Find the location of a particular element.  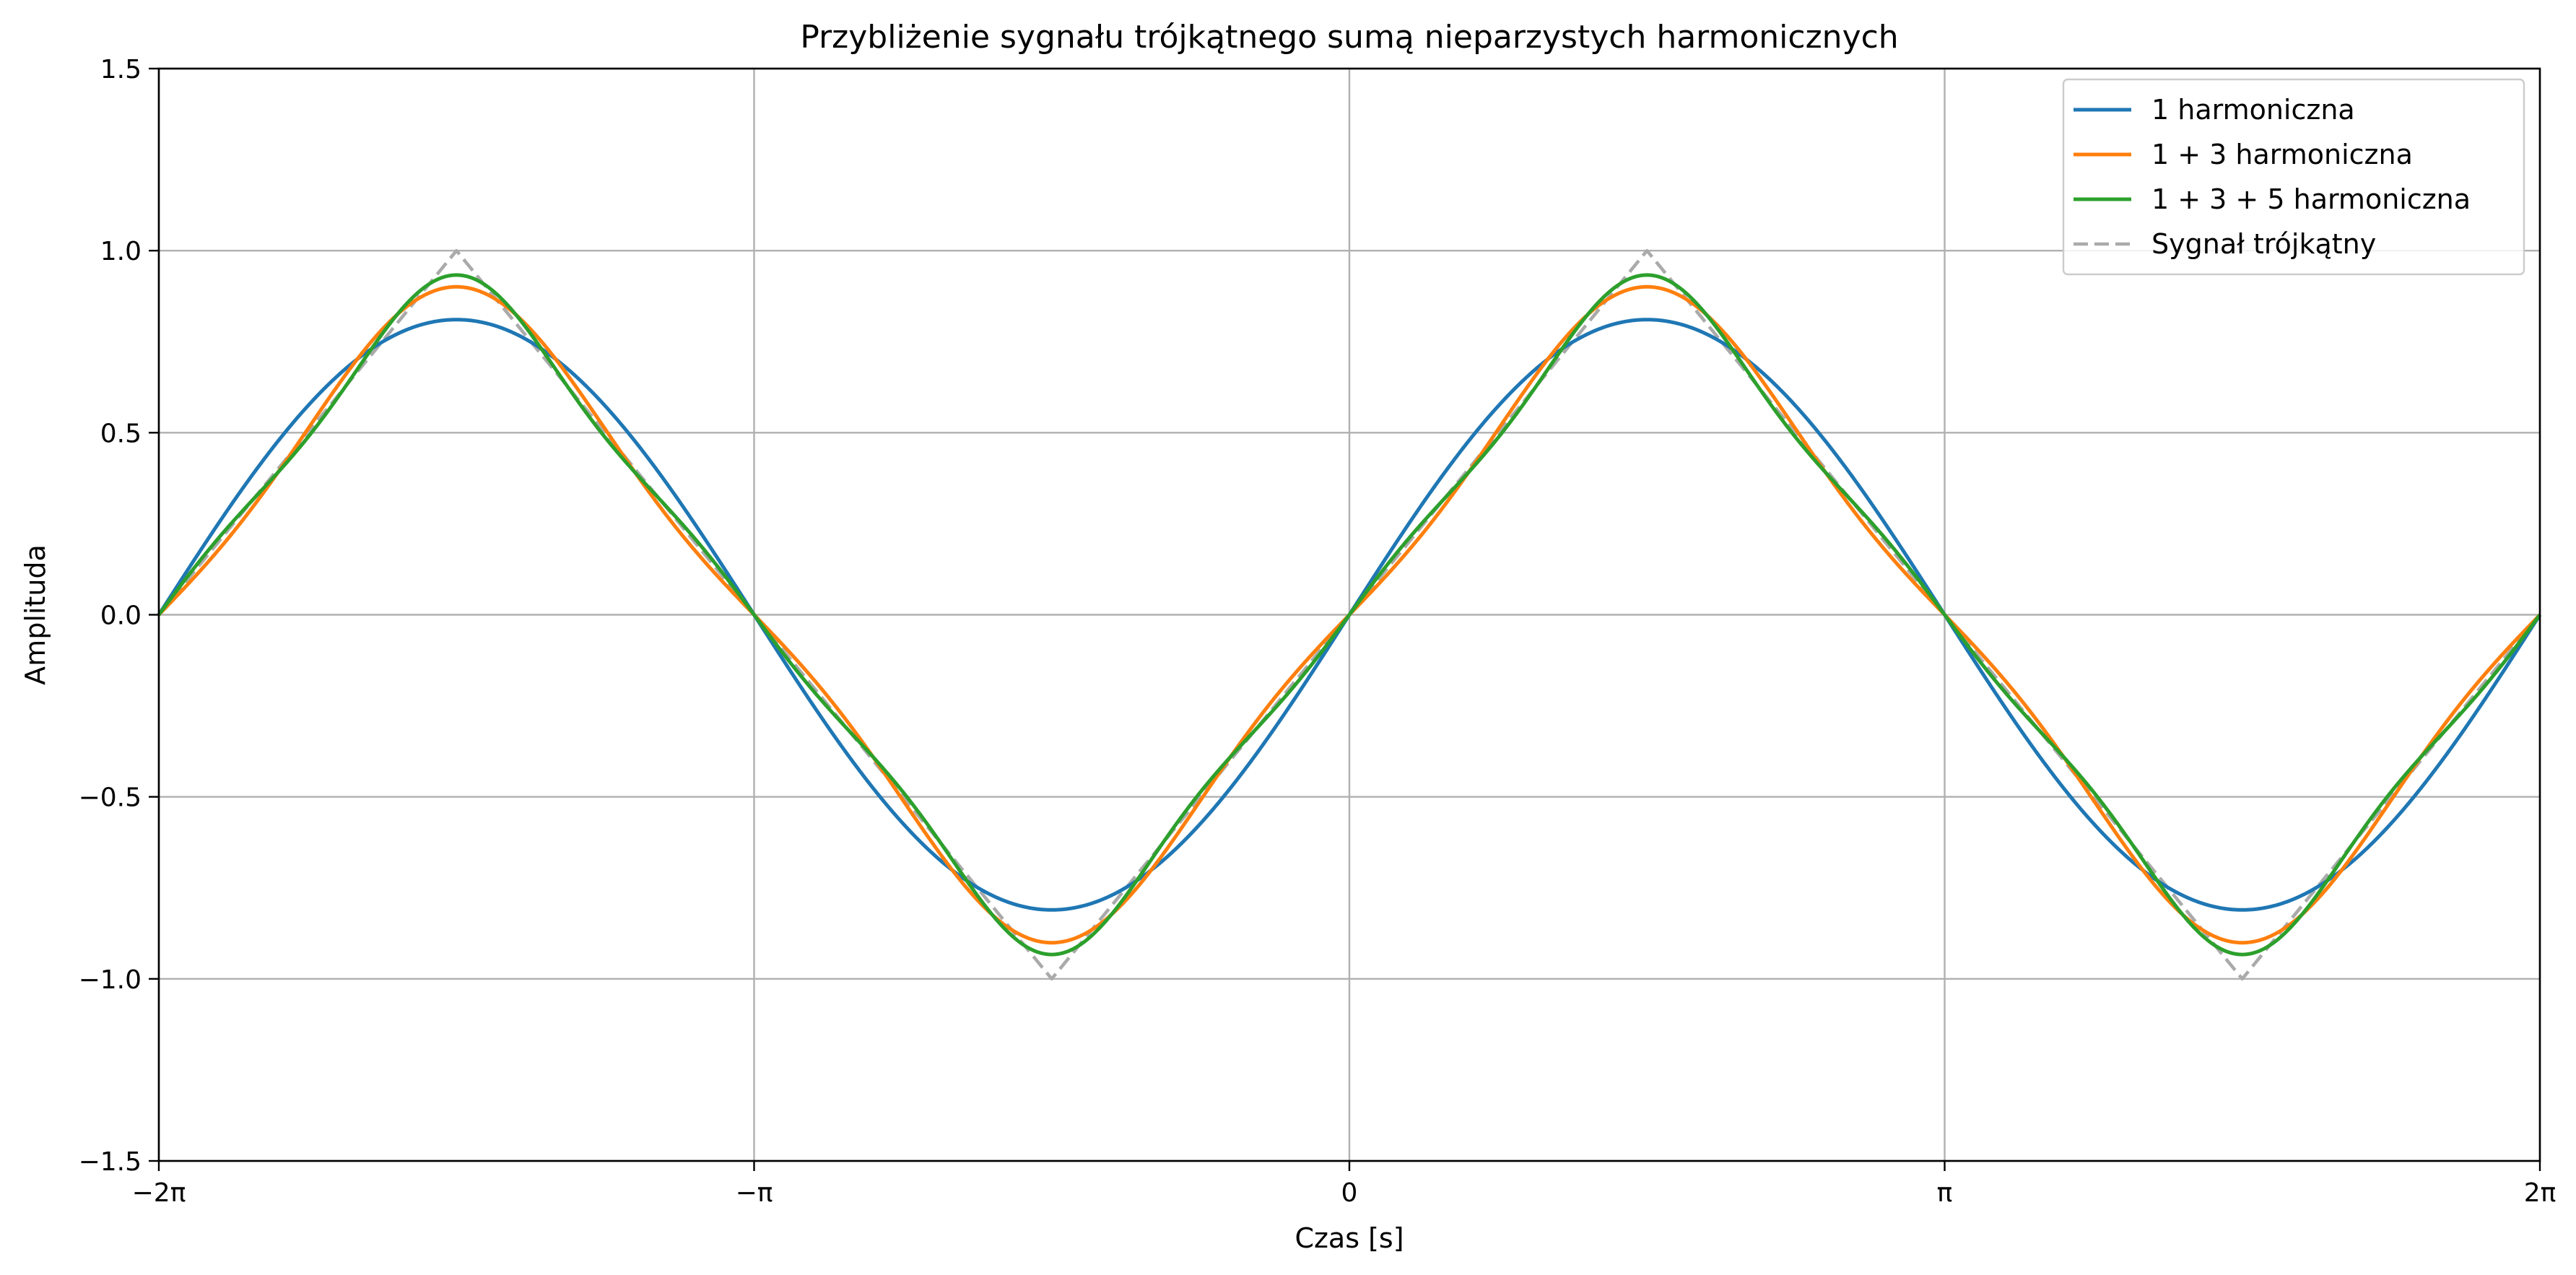

legend-entry-label: 1 + 3 + 5 harmoniczna is located at coordinates (2311, 199).